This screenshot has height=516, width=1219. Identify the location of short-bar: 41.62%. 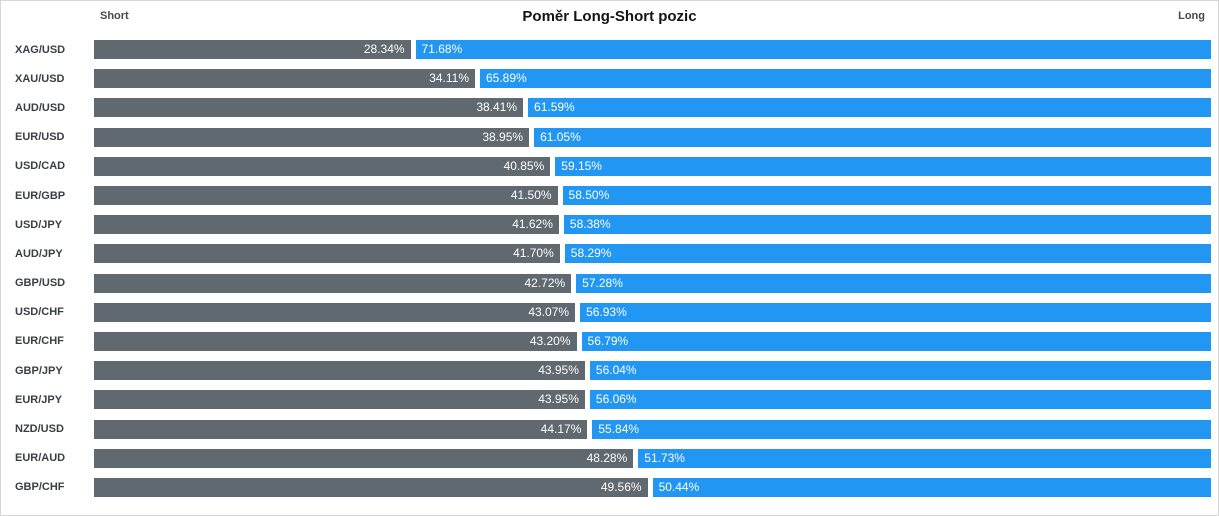
(326, 225).